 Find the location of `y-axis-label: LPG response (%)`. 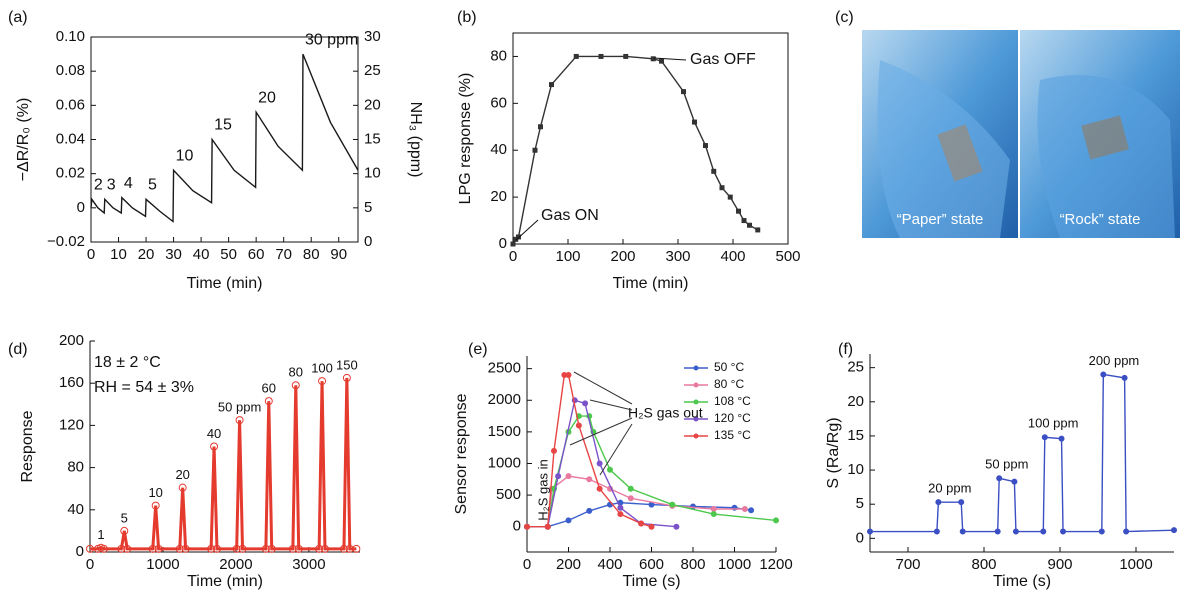

y-axis-label: LPG response (%) is located at coordinates (465, 139).